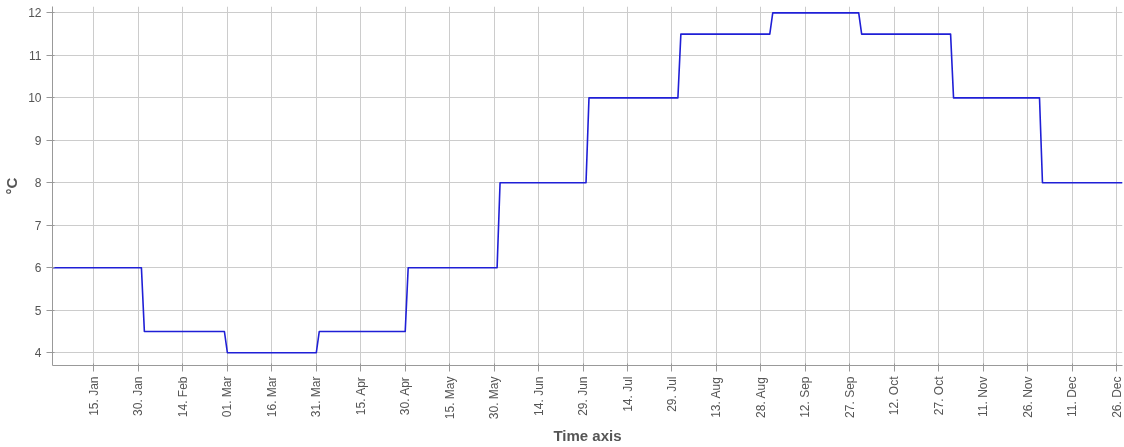  What do you see at coordinates (38, 225) in the screenshot?
I see `y-tick-label: 7` at bounding box center [38, 225].